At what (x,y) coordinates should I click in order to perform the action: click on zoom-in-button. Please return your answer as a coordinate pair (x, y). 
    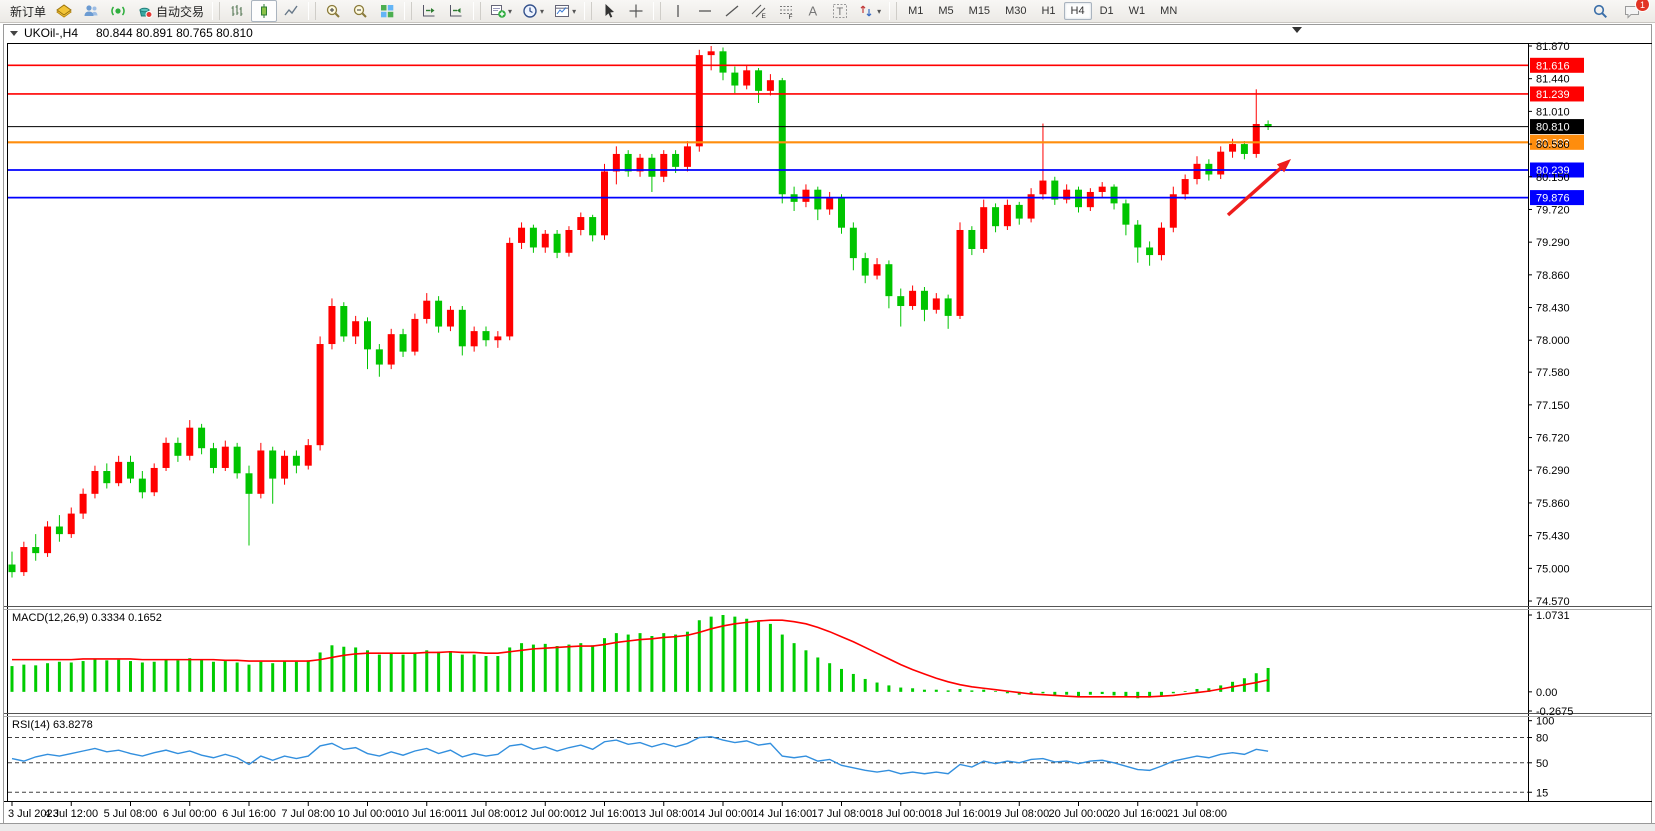
    Looking at the image, I should click on (333, 11).